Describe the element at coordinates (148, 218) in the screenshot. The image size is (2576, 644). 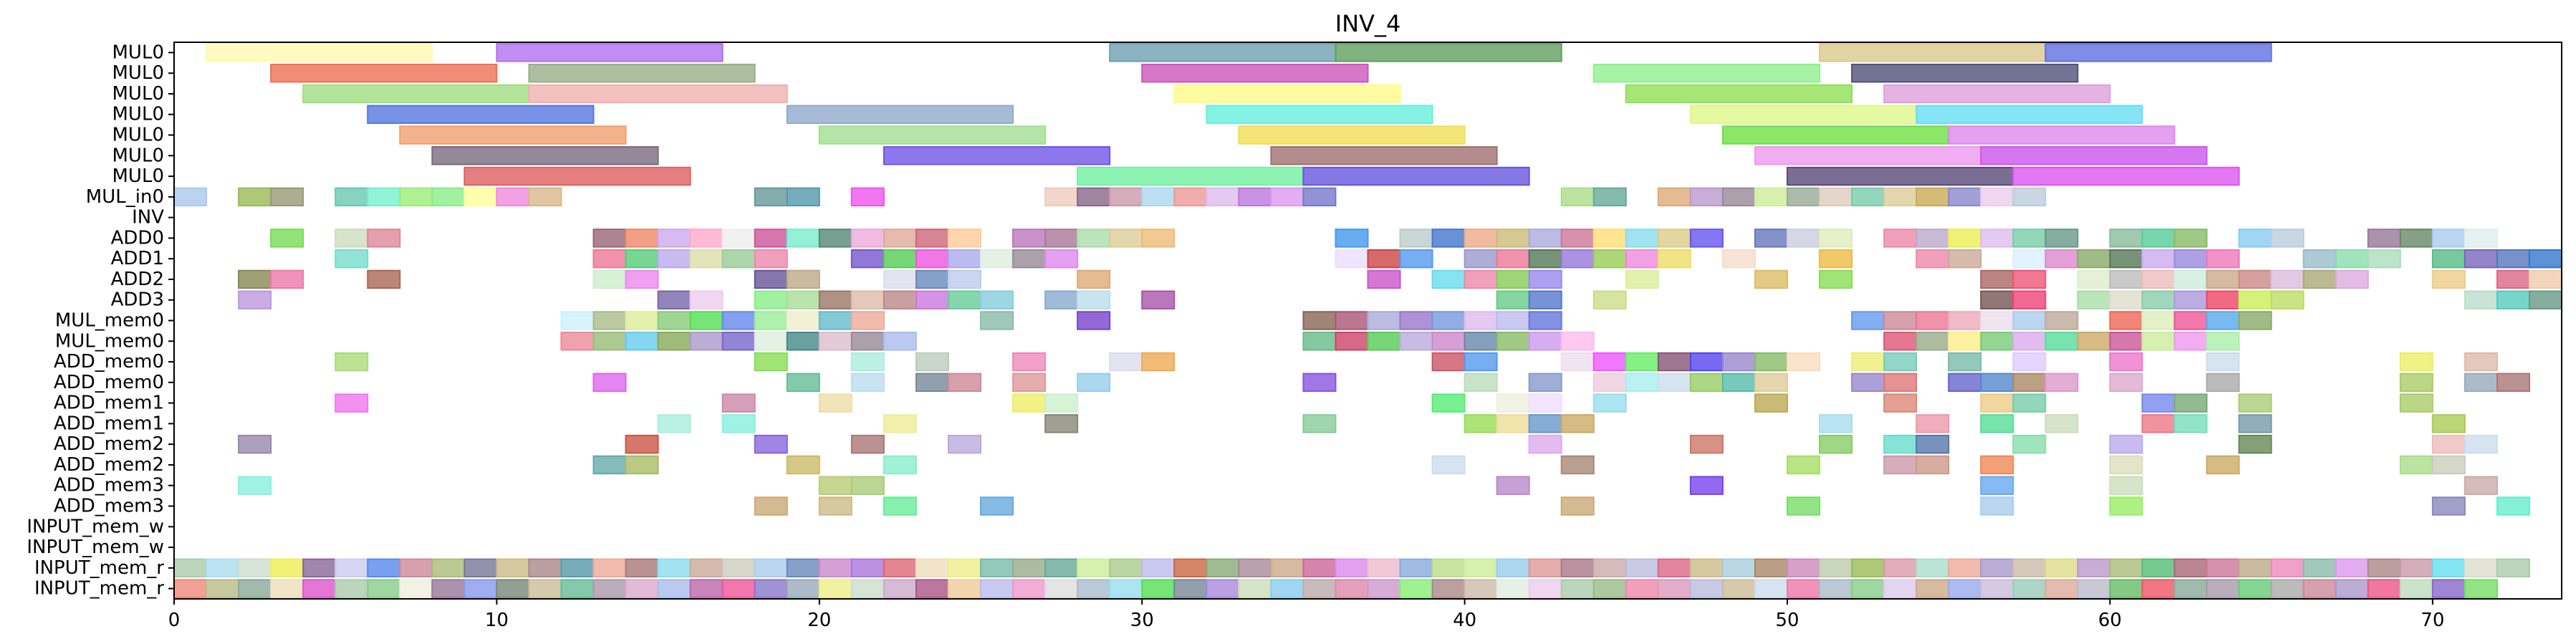
I see `y-tick-label: INV` at that location.